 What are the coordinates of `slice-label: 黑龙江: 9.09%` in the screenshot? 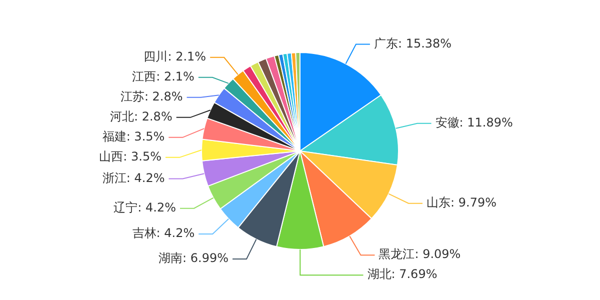 It's located at (419, 254).